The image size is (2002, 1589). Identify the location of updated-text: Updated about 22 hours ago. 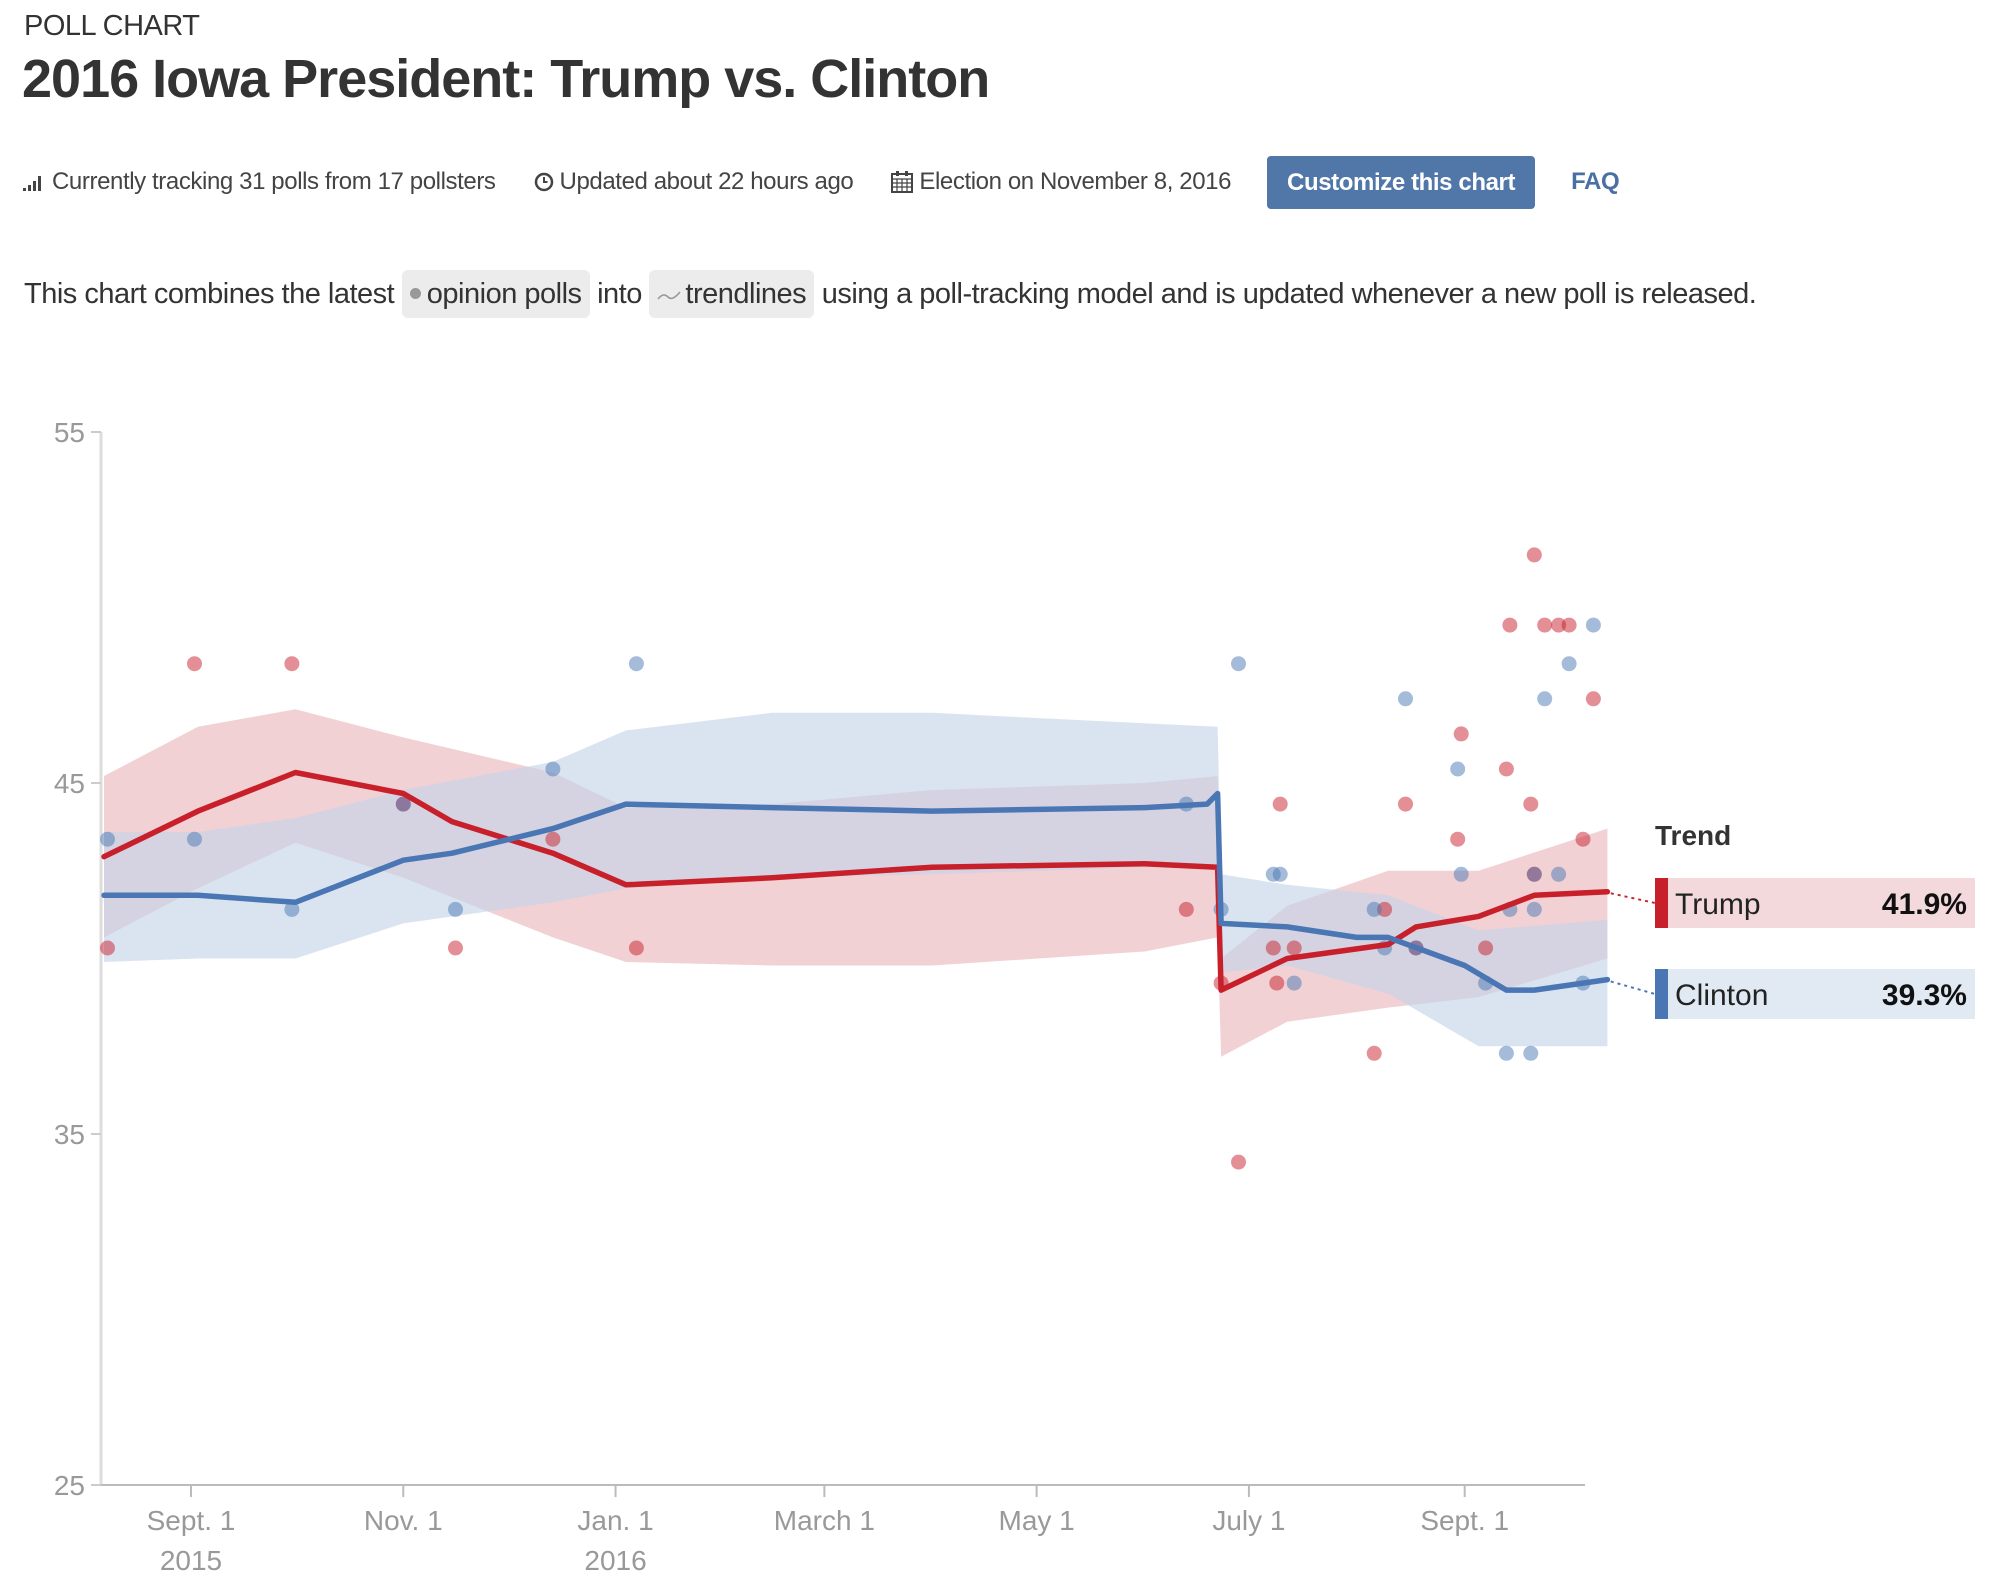
(706, 181).